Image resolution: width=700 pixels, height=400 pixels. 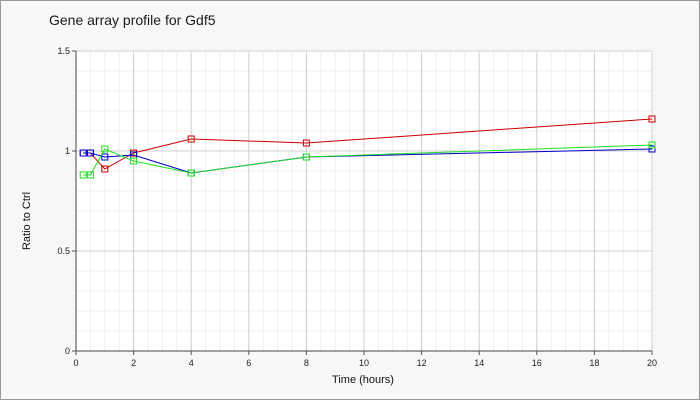 What do you see at coordinates (63, 251) in the screenshot?
I see `y-tick-label: 0.5` at bounding box center [63, 251].